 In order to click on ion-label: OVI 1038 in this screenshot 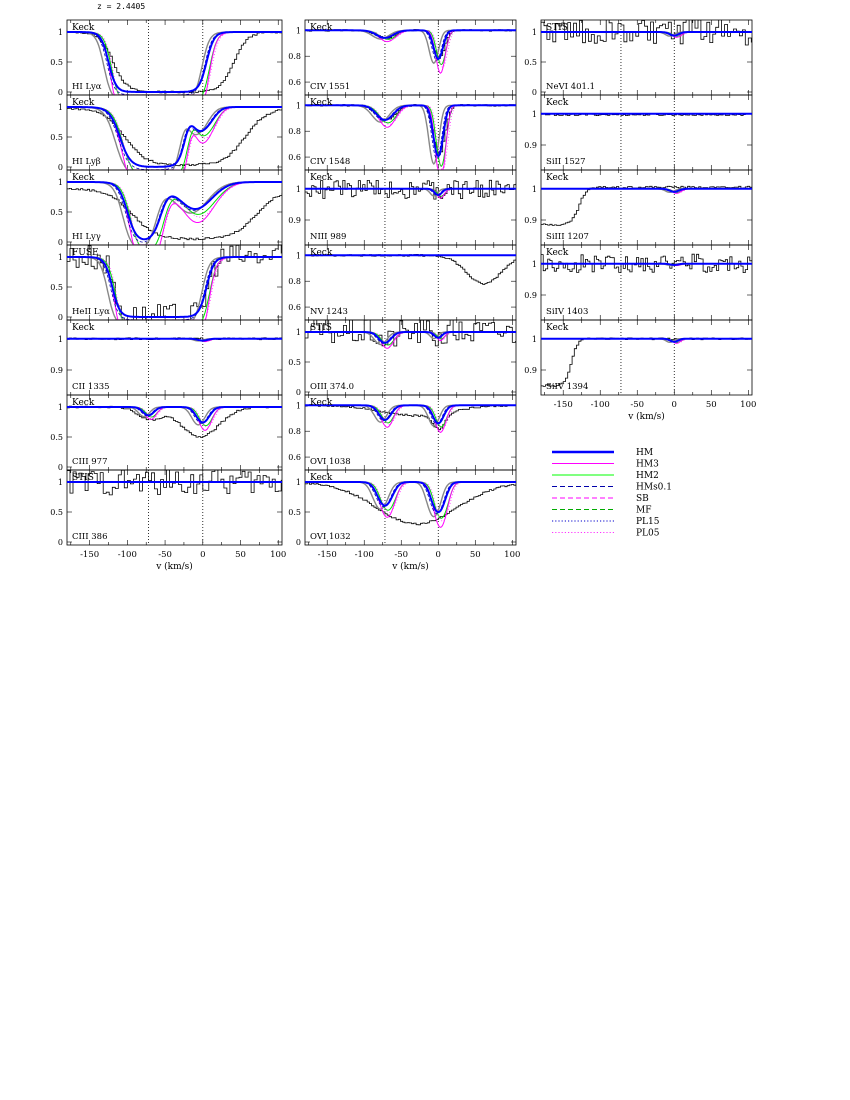, I will do `click(330, 462)`.